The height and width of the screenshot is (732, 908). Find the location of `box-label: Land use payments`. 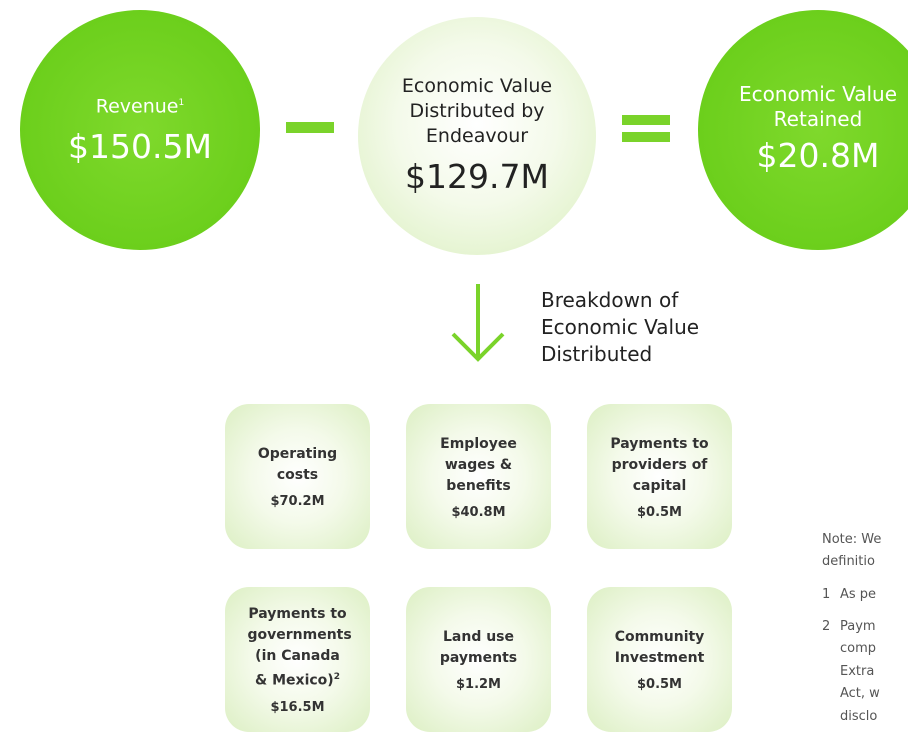

box-label: Land use payments is located at coordinates (479, 648).